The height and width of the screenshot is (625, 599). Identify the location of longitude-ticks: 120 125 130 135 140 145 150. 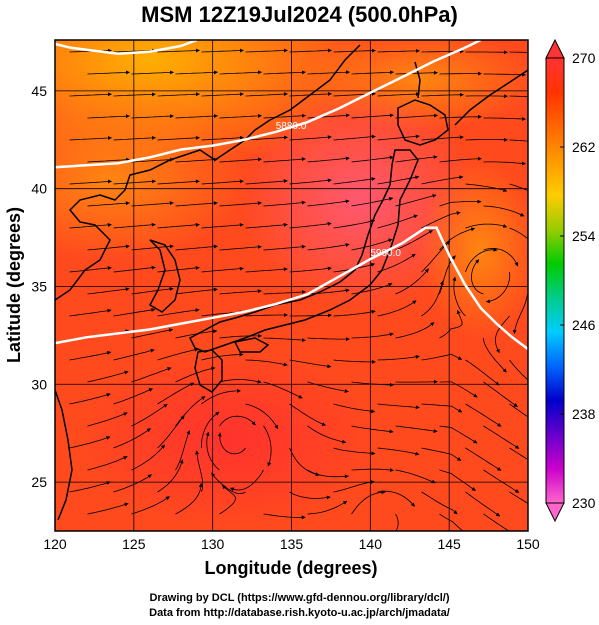
(291, 544).